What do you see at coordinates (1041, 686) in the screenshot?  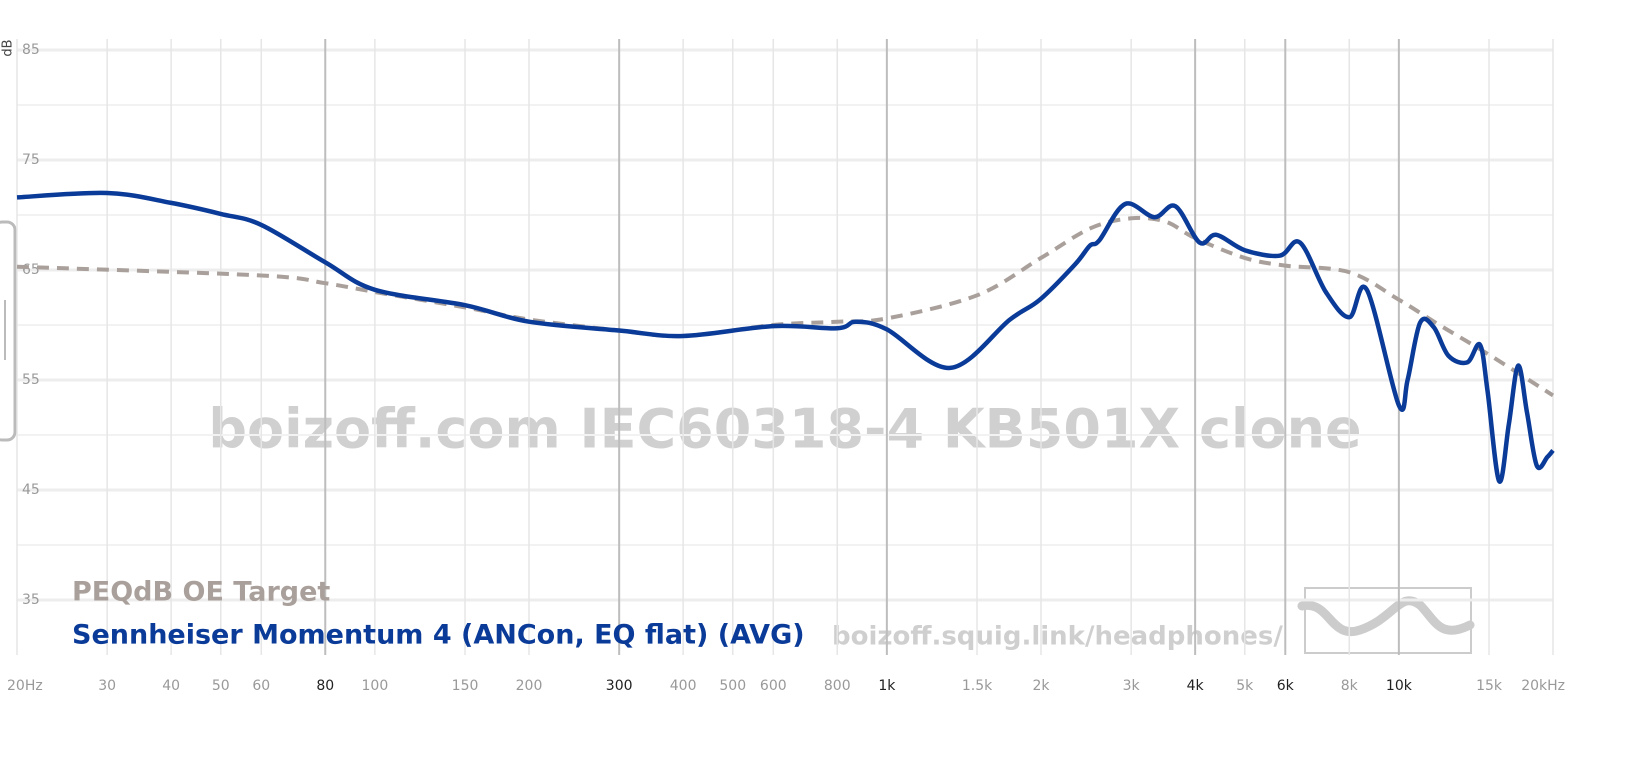 I see `x-tick-label: 2k` at bounding box center [1041, 686].